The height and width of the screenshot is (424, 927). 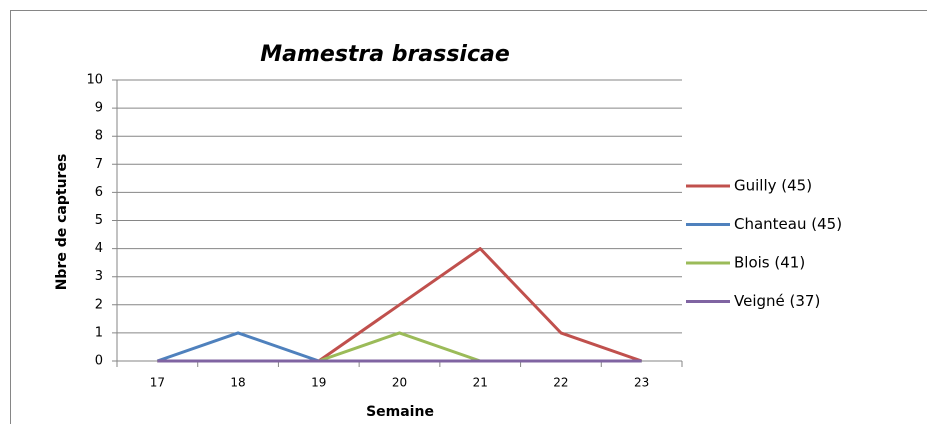 What do you see at coordinates (777, 301) in the screenshot?
I see `legend-label: Veigné (37)` at bounding box center [777, 301].